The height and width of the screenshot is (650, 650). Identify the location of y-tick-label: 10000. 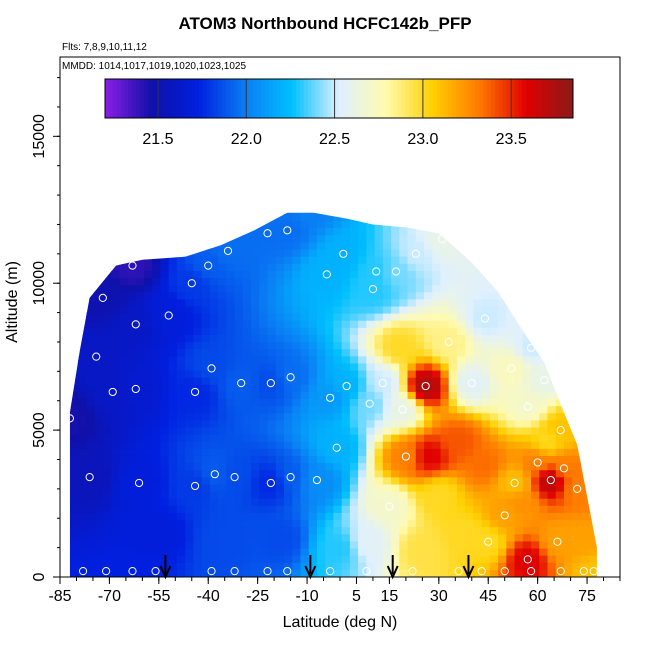
(39, 283).